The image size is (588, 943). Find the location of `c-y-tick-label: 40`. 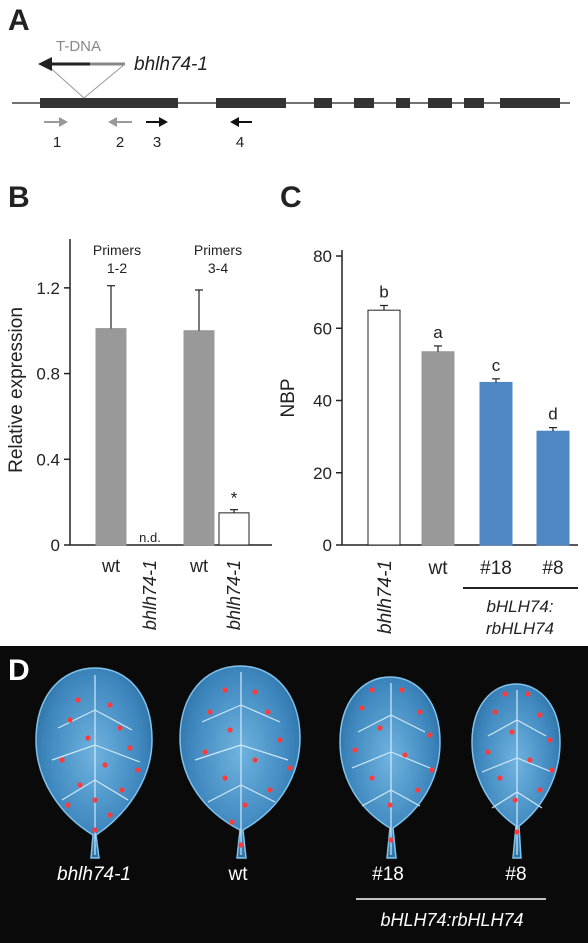

c-y-tick-label: 40 is located at coordinates (322, 401).